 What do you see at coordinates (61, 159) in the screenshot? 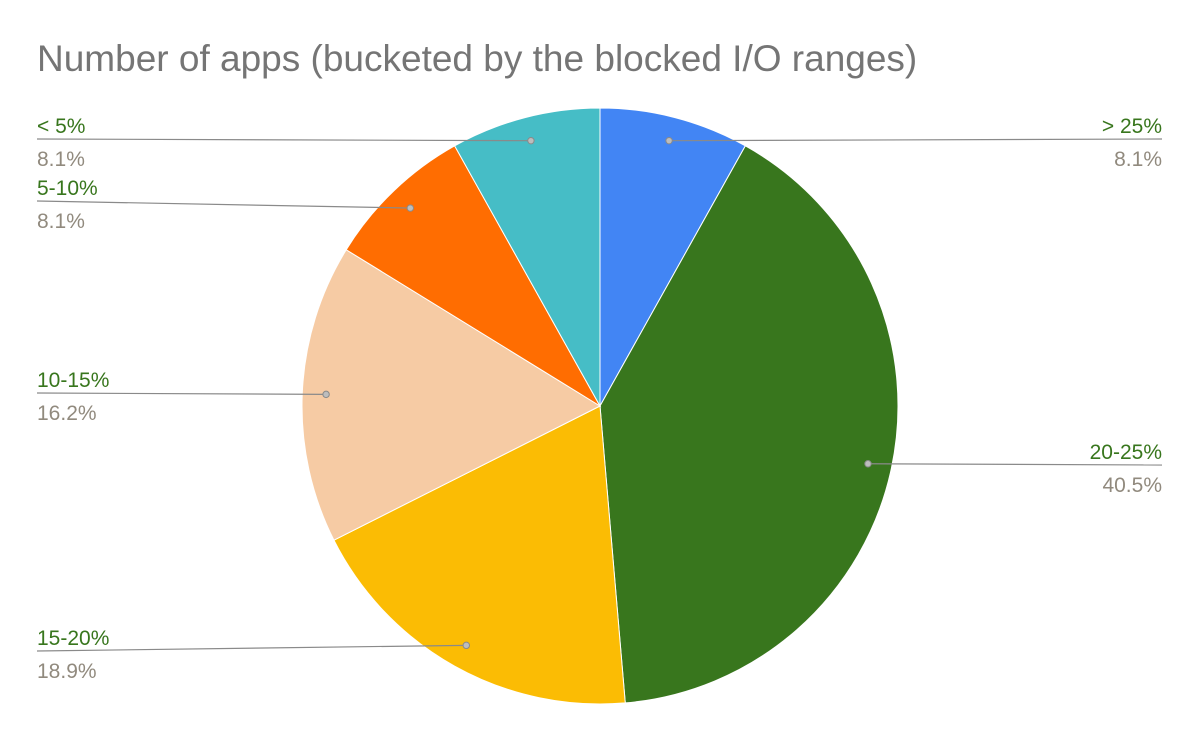
I see `slice-percent-lt-5: 8.1%` at bounding box center [61, 159].